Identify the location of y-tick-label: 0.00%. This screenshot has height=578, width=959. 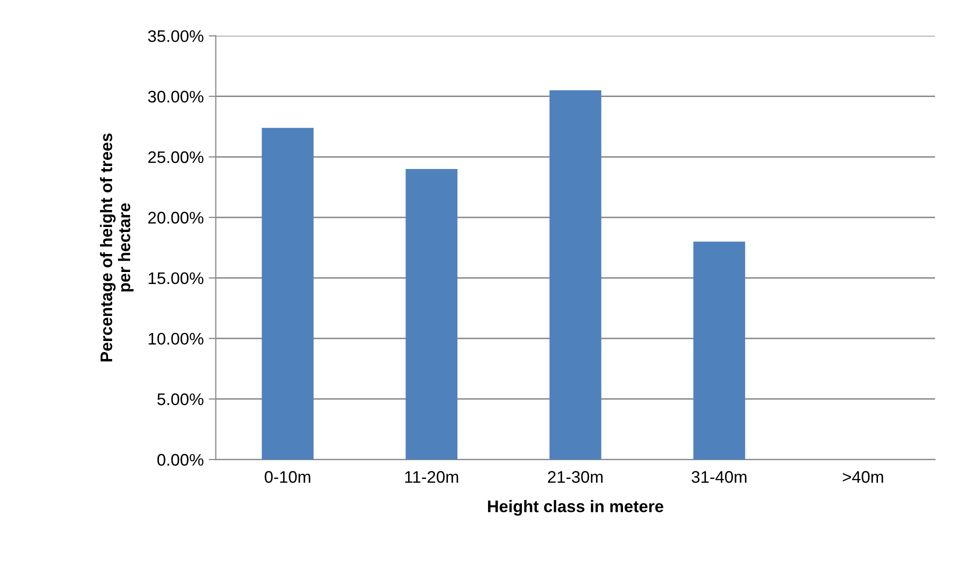
(180, 460).